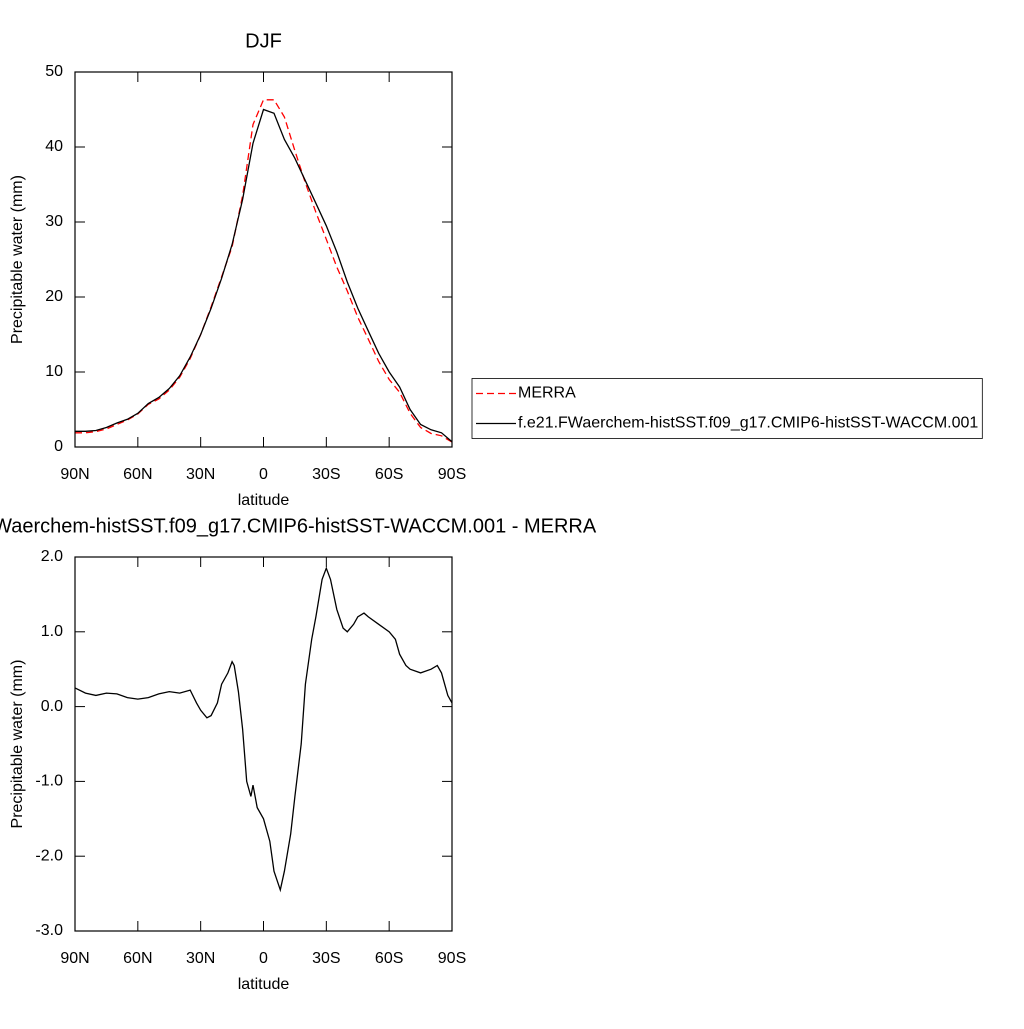 The image size is (1024, 1029). I want to click on y-tick-label: 0.0, so click(52, 706).